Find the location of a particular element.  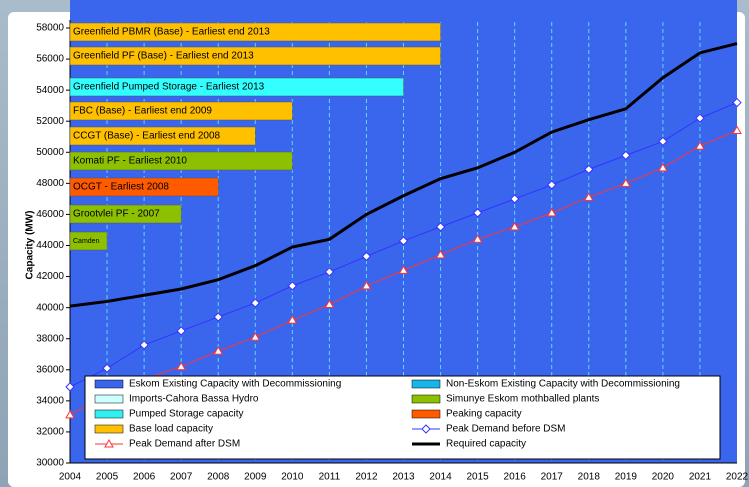

y-tick-label: 52000 is located at coordinates (50, 121).